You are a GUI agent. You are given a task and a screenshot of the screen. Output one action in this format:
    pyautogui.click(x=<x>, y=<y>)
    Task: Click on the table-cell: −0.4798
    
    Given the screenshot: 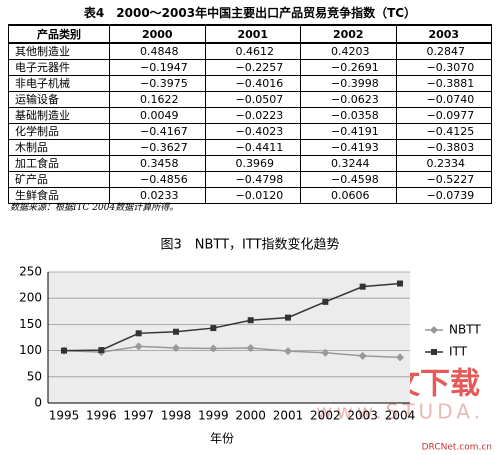 What is the action you would take?
    pyautogui.click(x=252, y=179)
    